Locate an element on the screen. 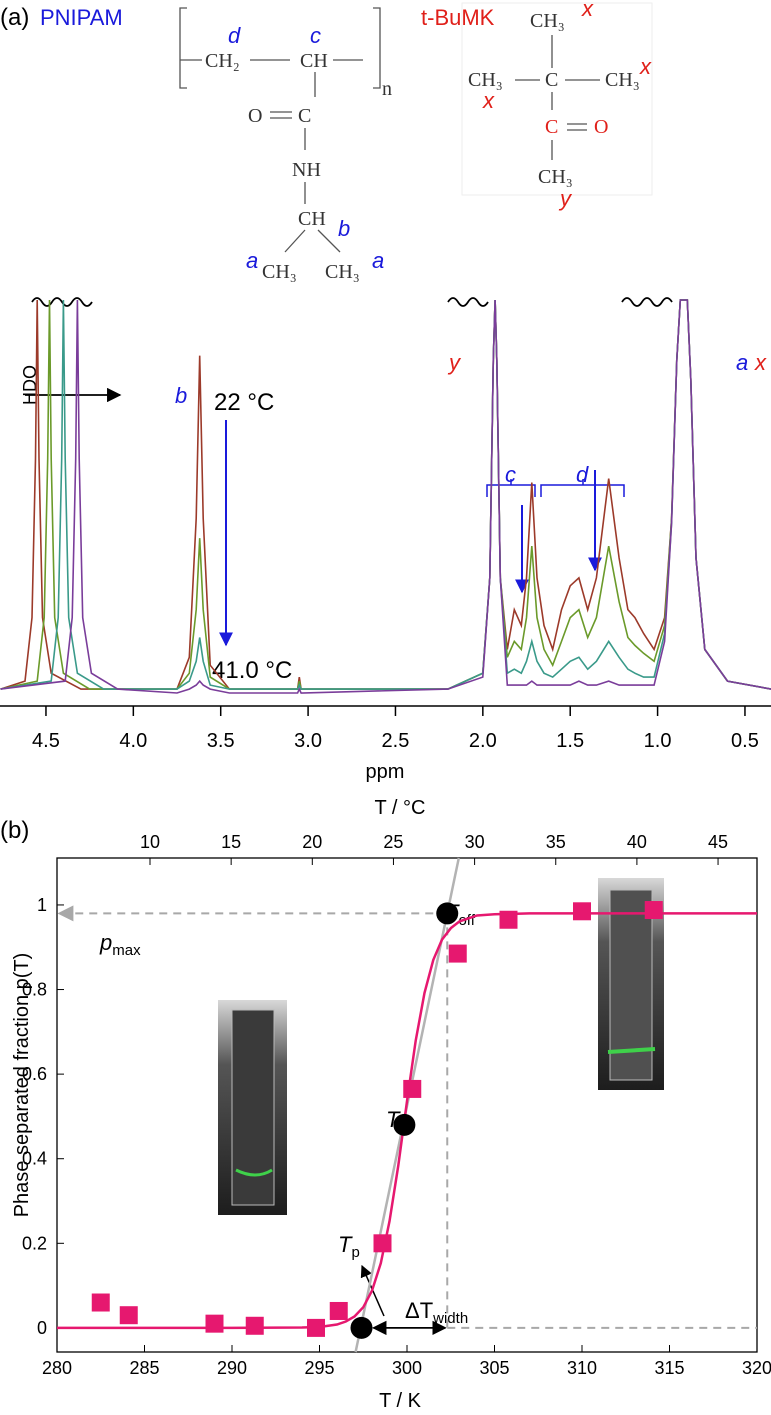 The height and width of the screenshot is (1415, 771). y-tick-label: 0.8 is located at coordinates (34, 990).